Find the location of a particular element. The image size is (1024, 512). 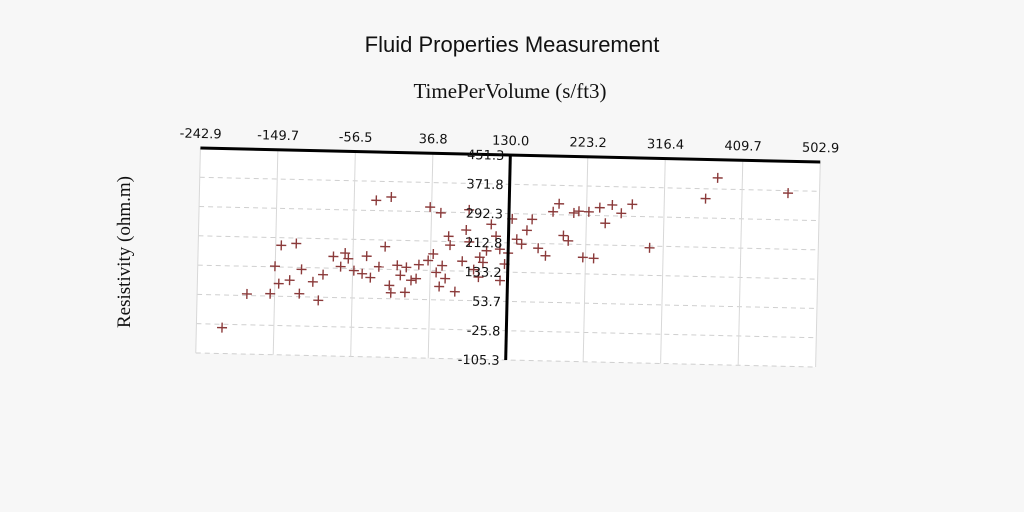

y-tick-label: -105.3 is located at coordinates (479, 361).